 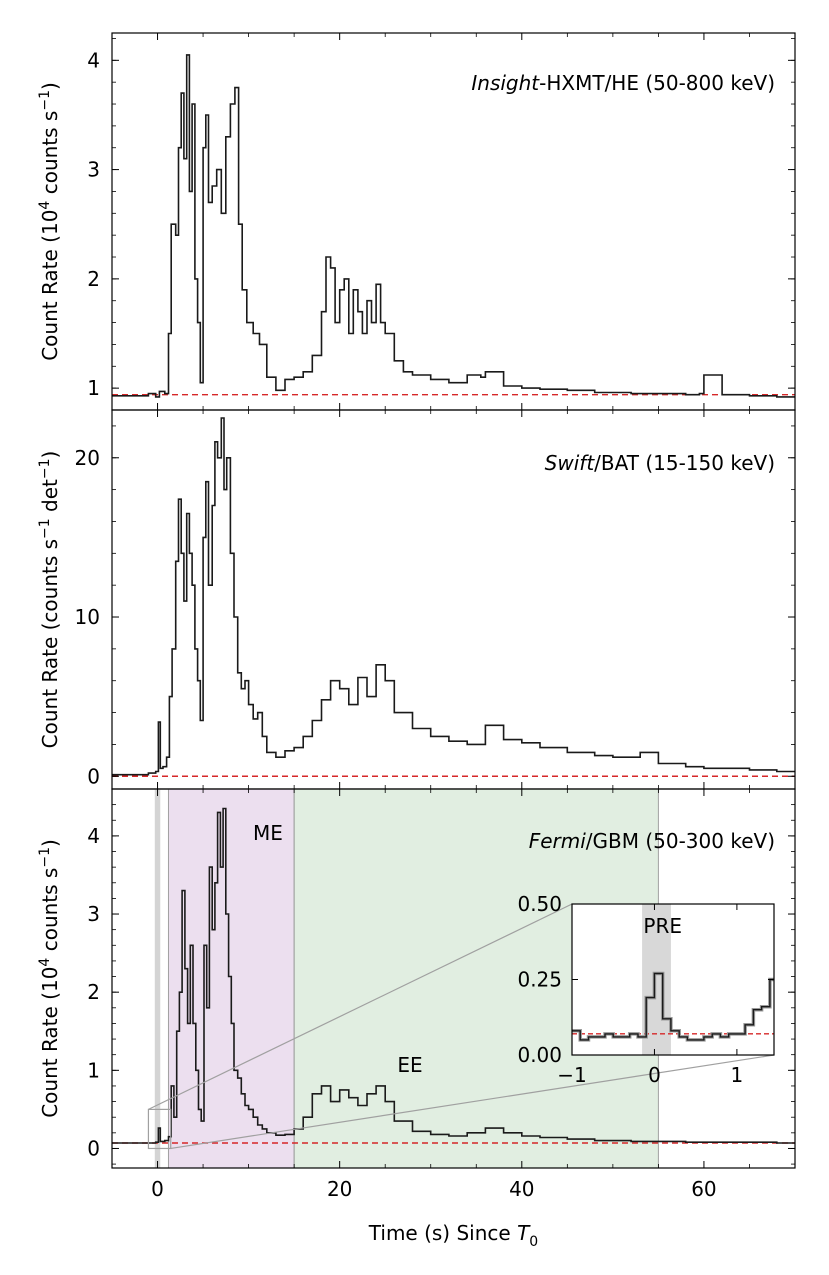 What do you see at coordinates (652, 841) in the screenshot?
I see `instrument-label: Fermi/GBM (50-300 keV)` at bounding box center [652, 841].